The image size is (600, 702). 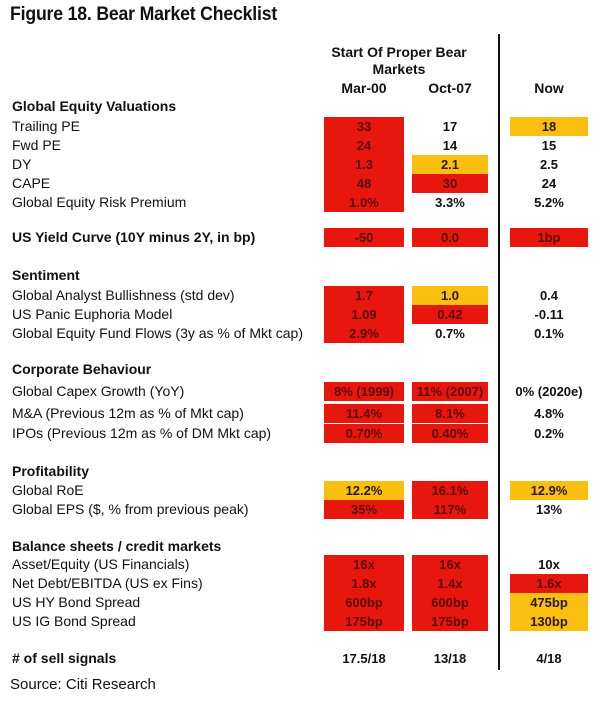 I want to click on value-cell: 12.2%, so click(x=364, y=490).